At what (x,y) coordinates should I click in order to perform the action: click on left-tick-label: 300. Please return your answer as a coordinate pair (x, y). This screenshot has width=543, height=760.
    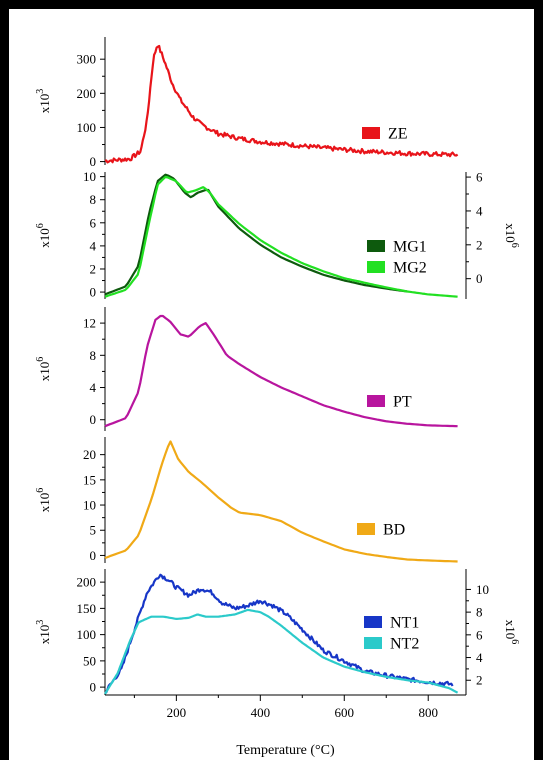
    Looking at the image, I should click on (87, 59).